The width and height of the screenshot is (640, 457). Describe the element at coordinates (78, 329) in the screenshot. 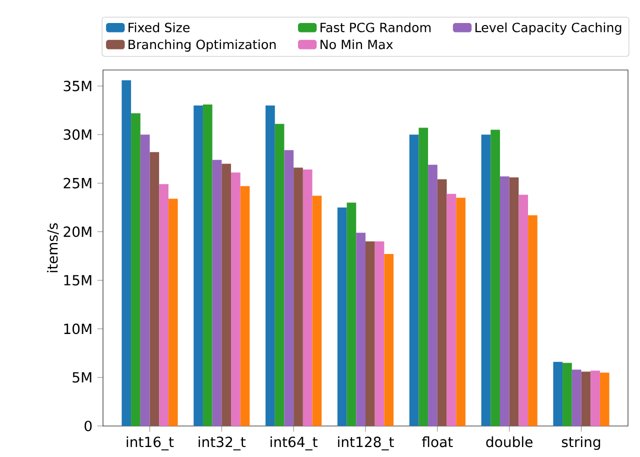

I see `y-tick-label: 10M` at that location.